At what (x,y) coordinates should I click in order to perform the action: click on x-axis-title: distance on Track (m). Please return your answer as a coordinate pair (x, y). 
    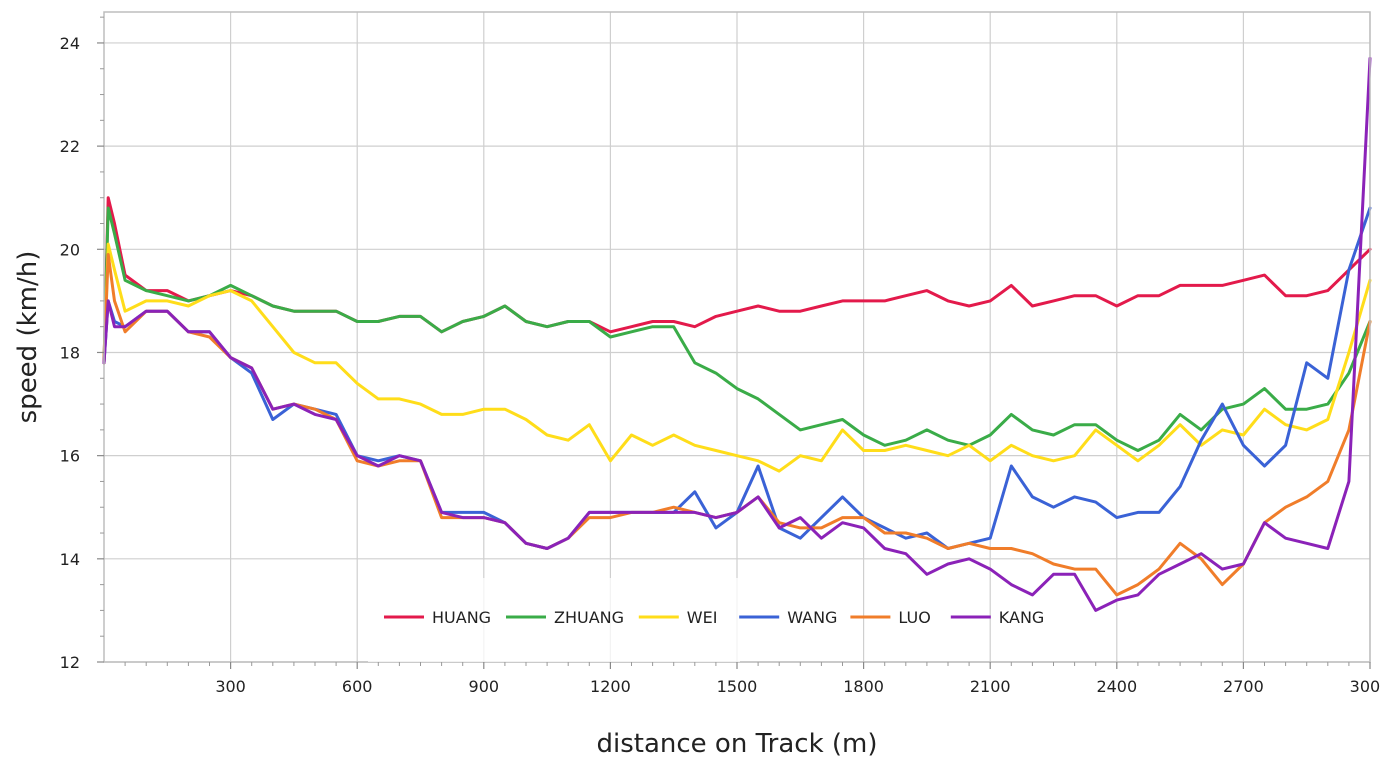
    Looking at the image, I should click on (737, 744).